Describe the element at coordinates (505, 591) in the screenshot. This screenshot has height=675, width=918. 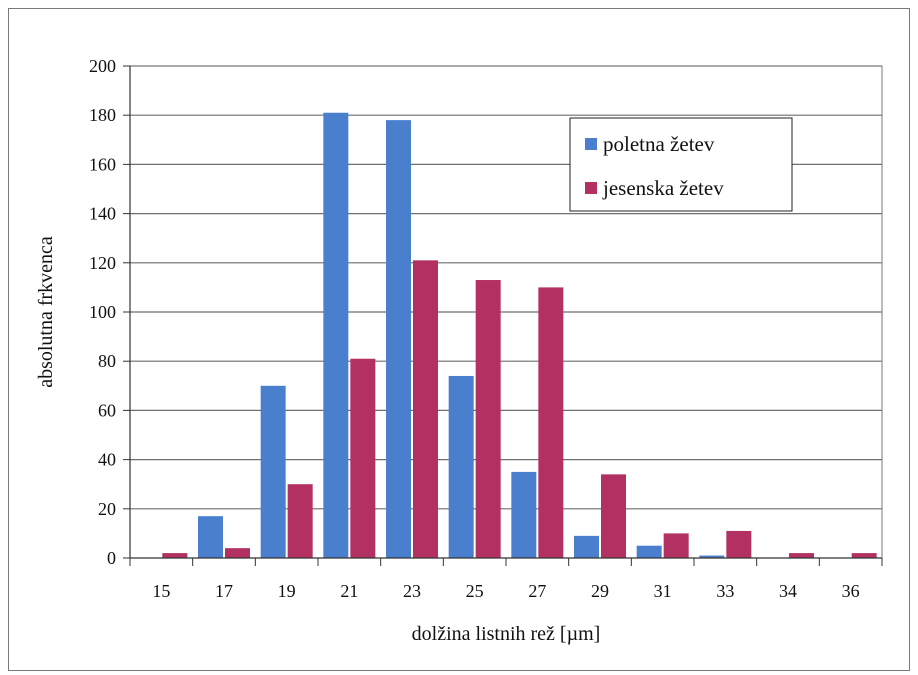
I see `x-tick-labels: 15 17 19 21 23 25 27 29 31 33 34 36` at that location.